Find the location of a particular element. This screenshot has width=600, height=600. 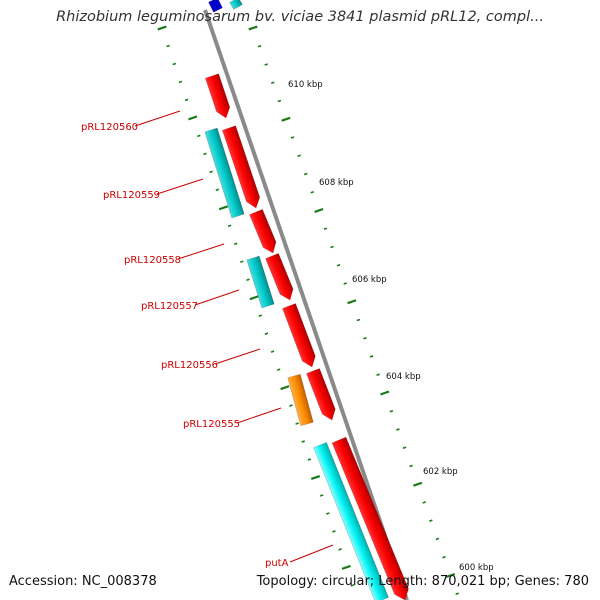

gene-label: pRL120560 is located at coordinates (109, 127).